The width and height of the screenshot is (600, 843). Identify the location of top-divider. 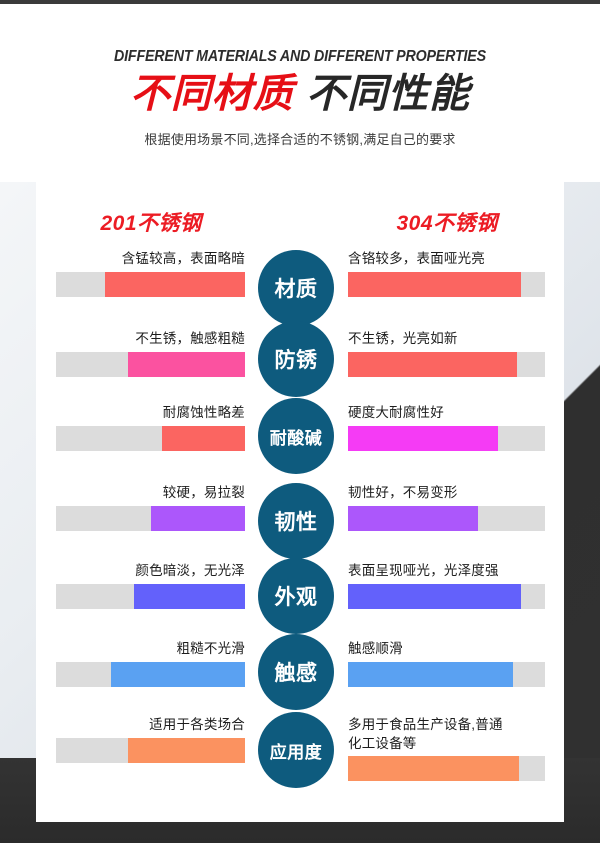
(300, 2).